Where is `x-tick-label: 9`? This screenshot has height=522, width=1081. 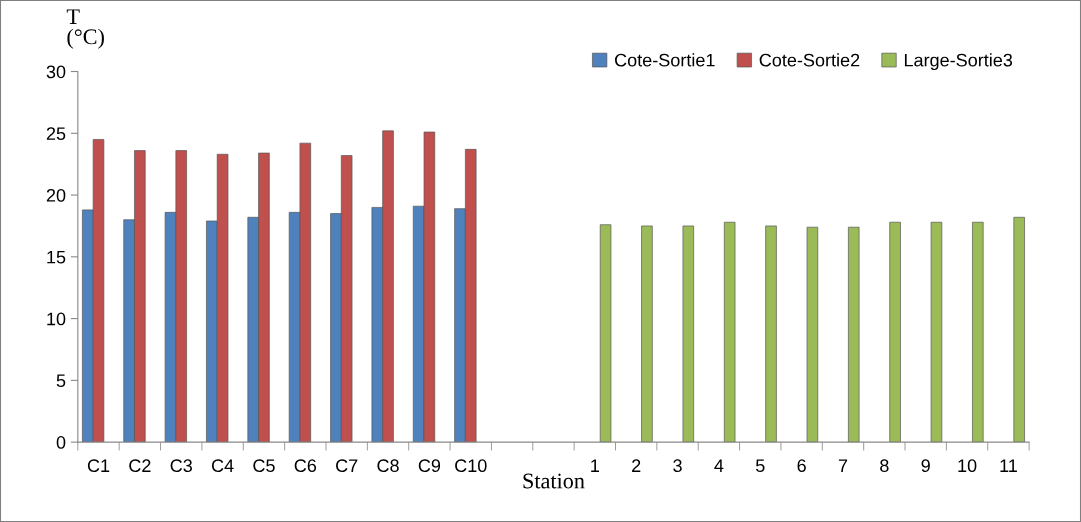 x-tick-label: 9 is located at coordinates (925, 466).